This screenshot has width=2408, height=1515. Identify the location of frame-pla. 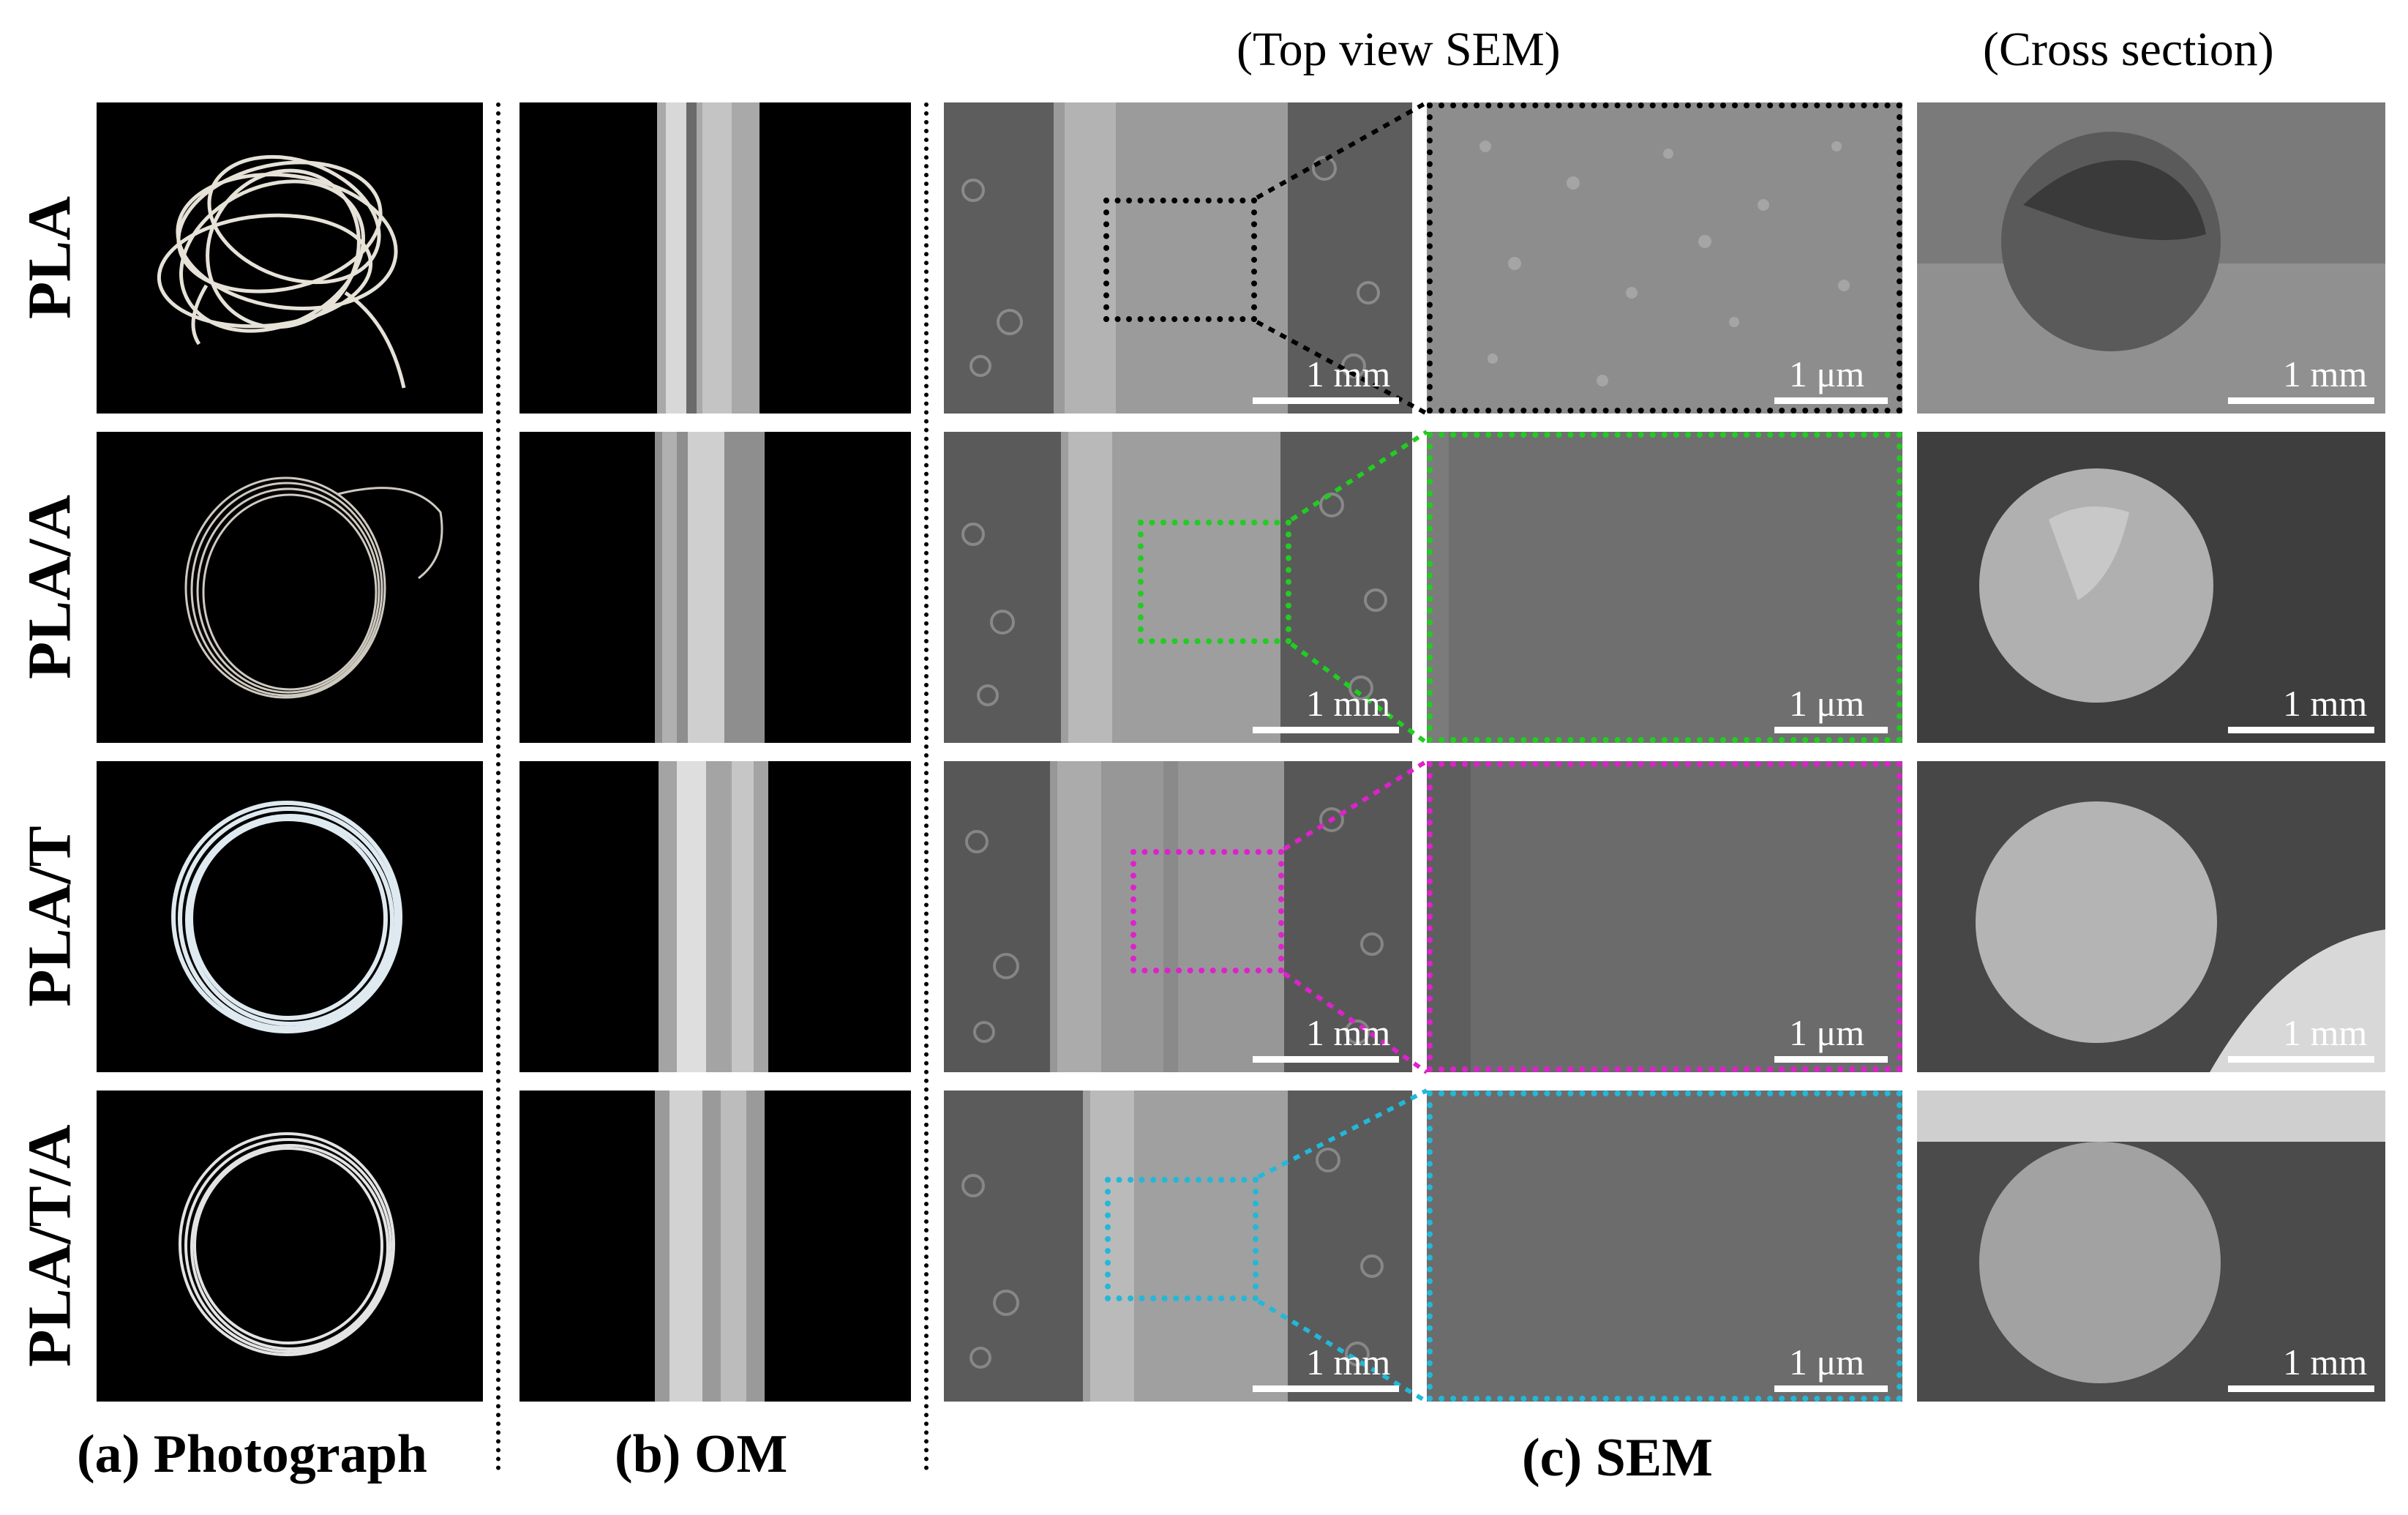
(1664, 258).